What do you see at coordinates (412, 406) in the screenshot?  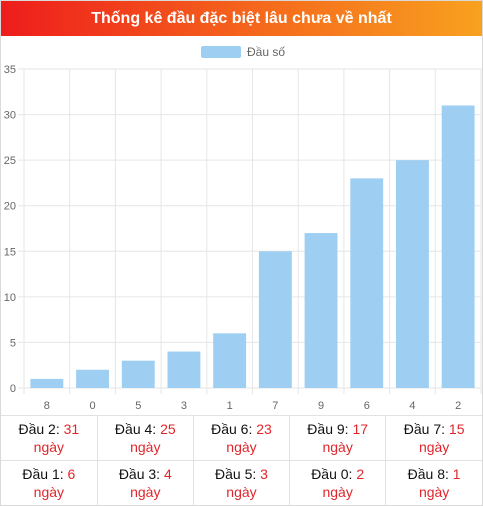 I see `x-tick-label: 4` at bounding box center [412, 406].